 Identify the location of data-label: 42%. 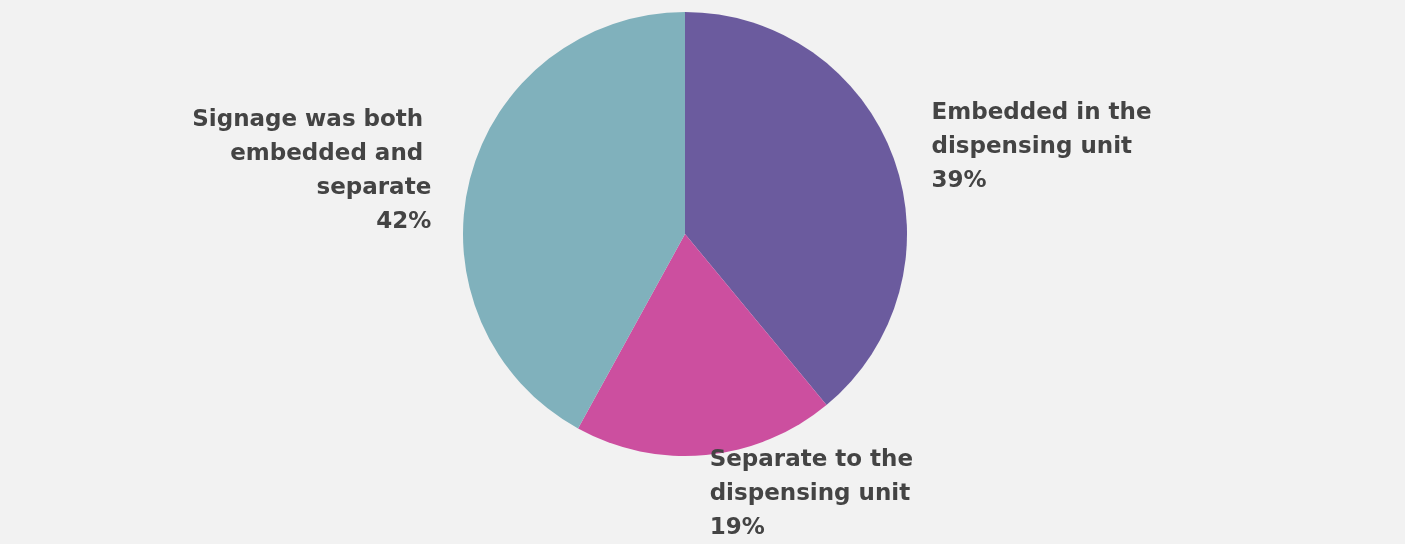
(404, 219).